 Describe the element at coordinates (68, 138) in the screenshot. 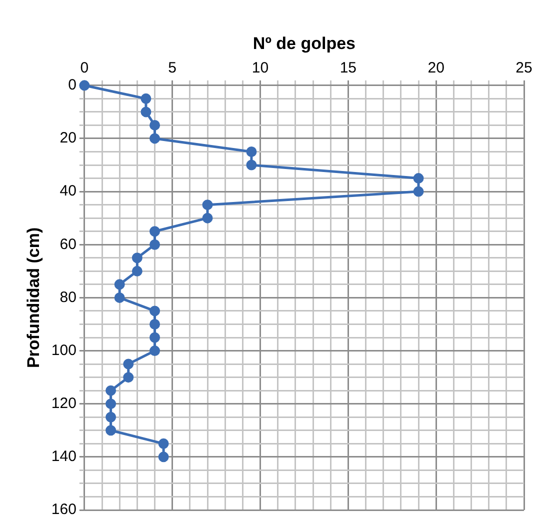

I see `y-tick-label: 20` at that location.